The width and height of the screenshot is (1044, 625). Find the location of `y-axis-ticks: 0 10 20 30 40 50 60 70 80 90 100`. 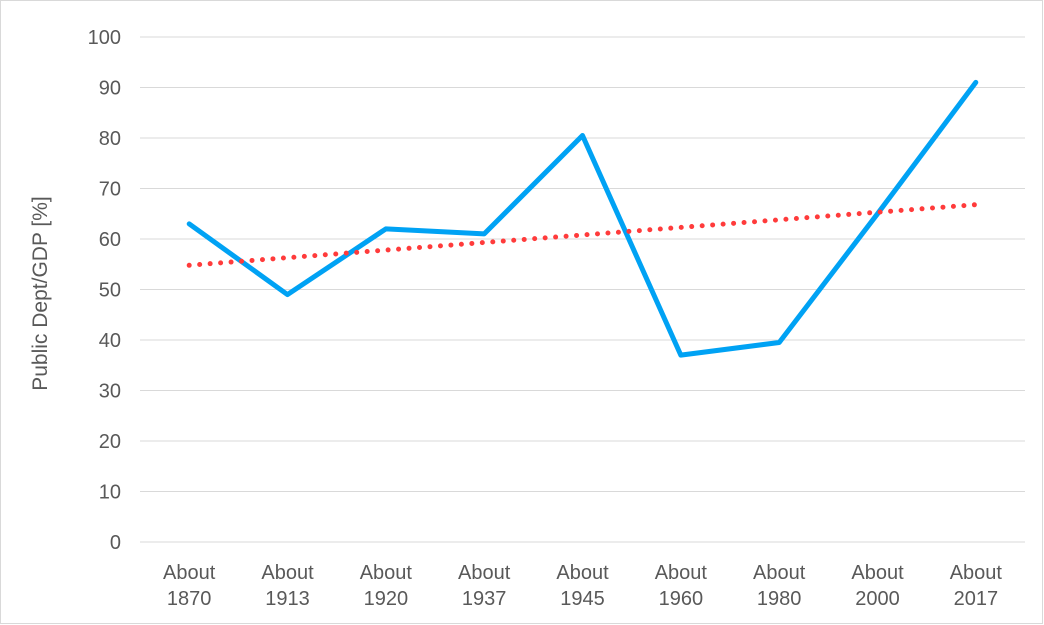

y-axis-ticks: 0 10 20 30 40 50 60 70 80 90 100 is located at coordinates (104, 290).